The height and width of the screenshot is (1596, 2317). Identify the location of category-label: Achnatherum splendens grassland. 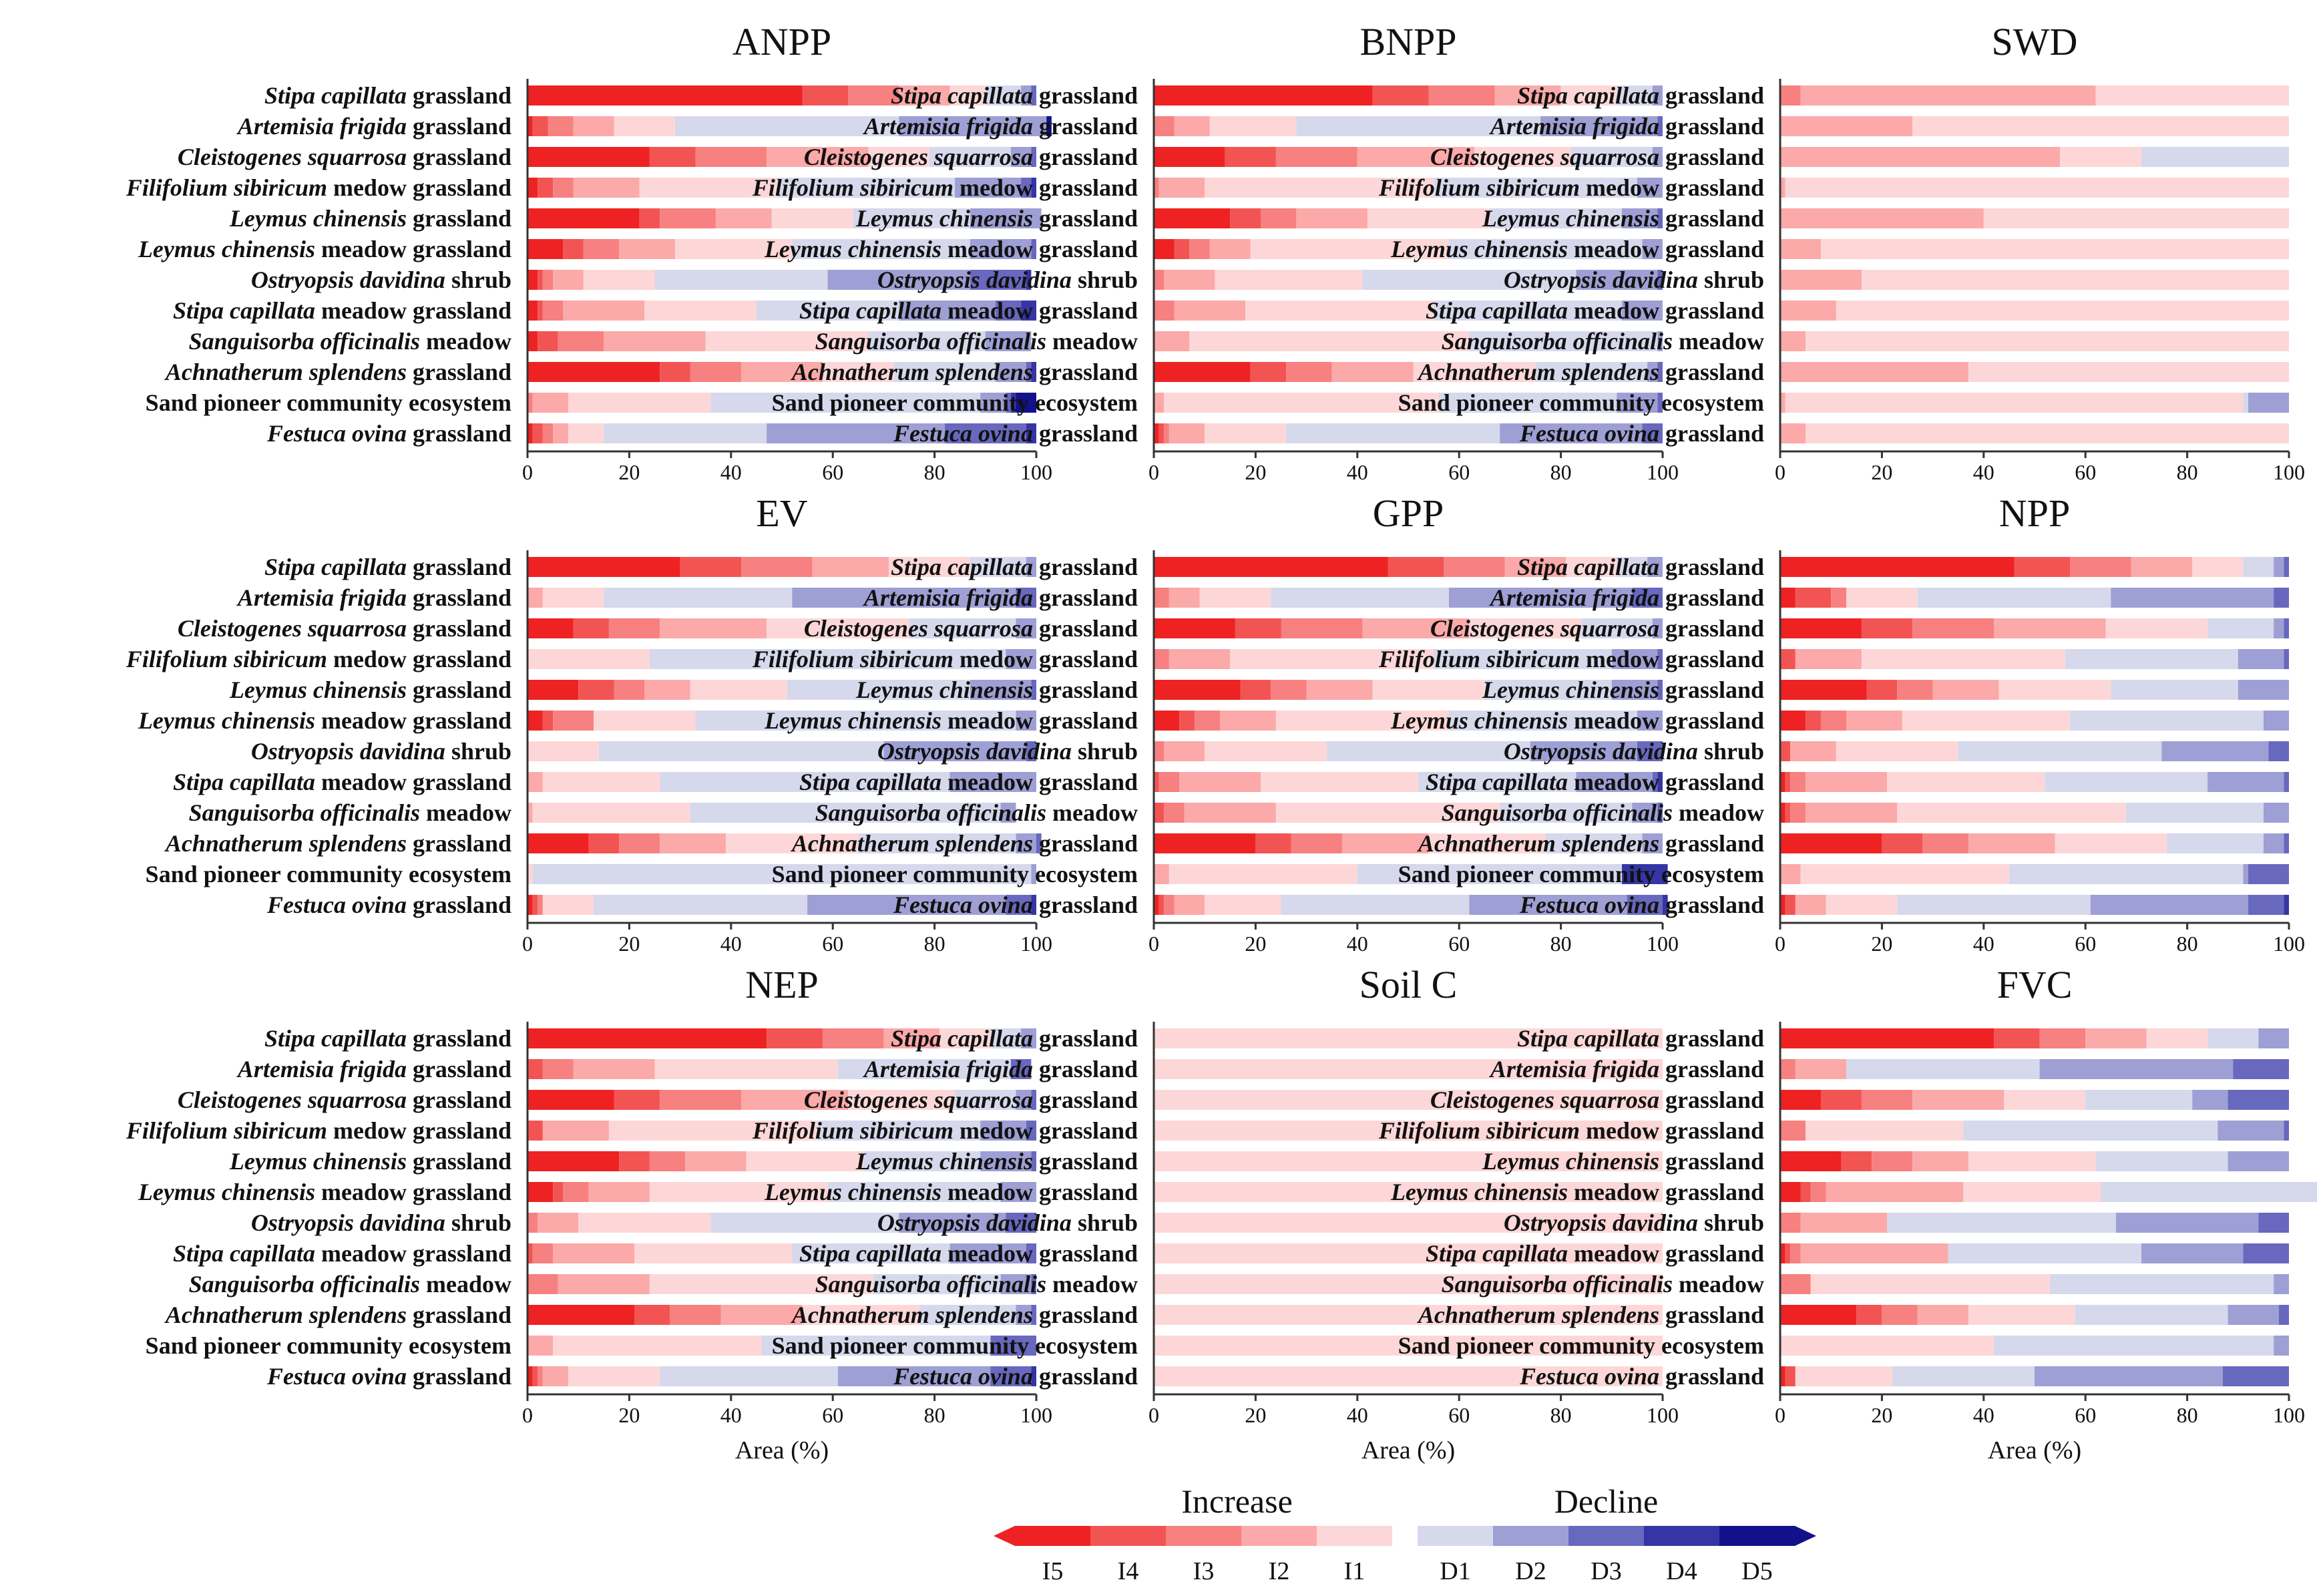
(1590, 372).